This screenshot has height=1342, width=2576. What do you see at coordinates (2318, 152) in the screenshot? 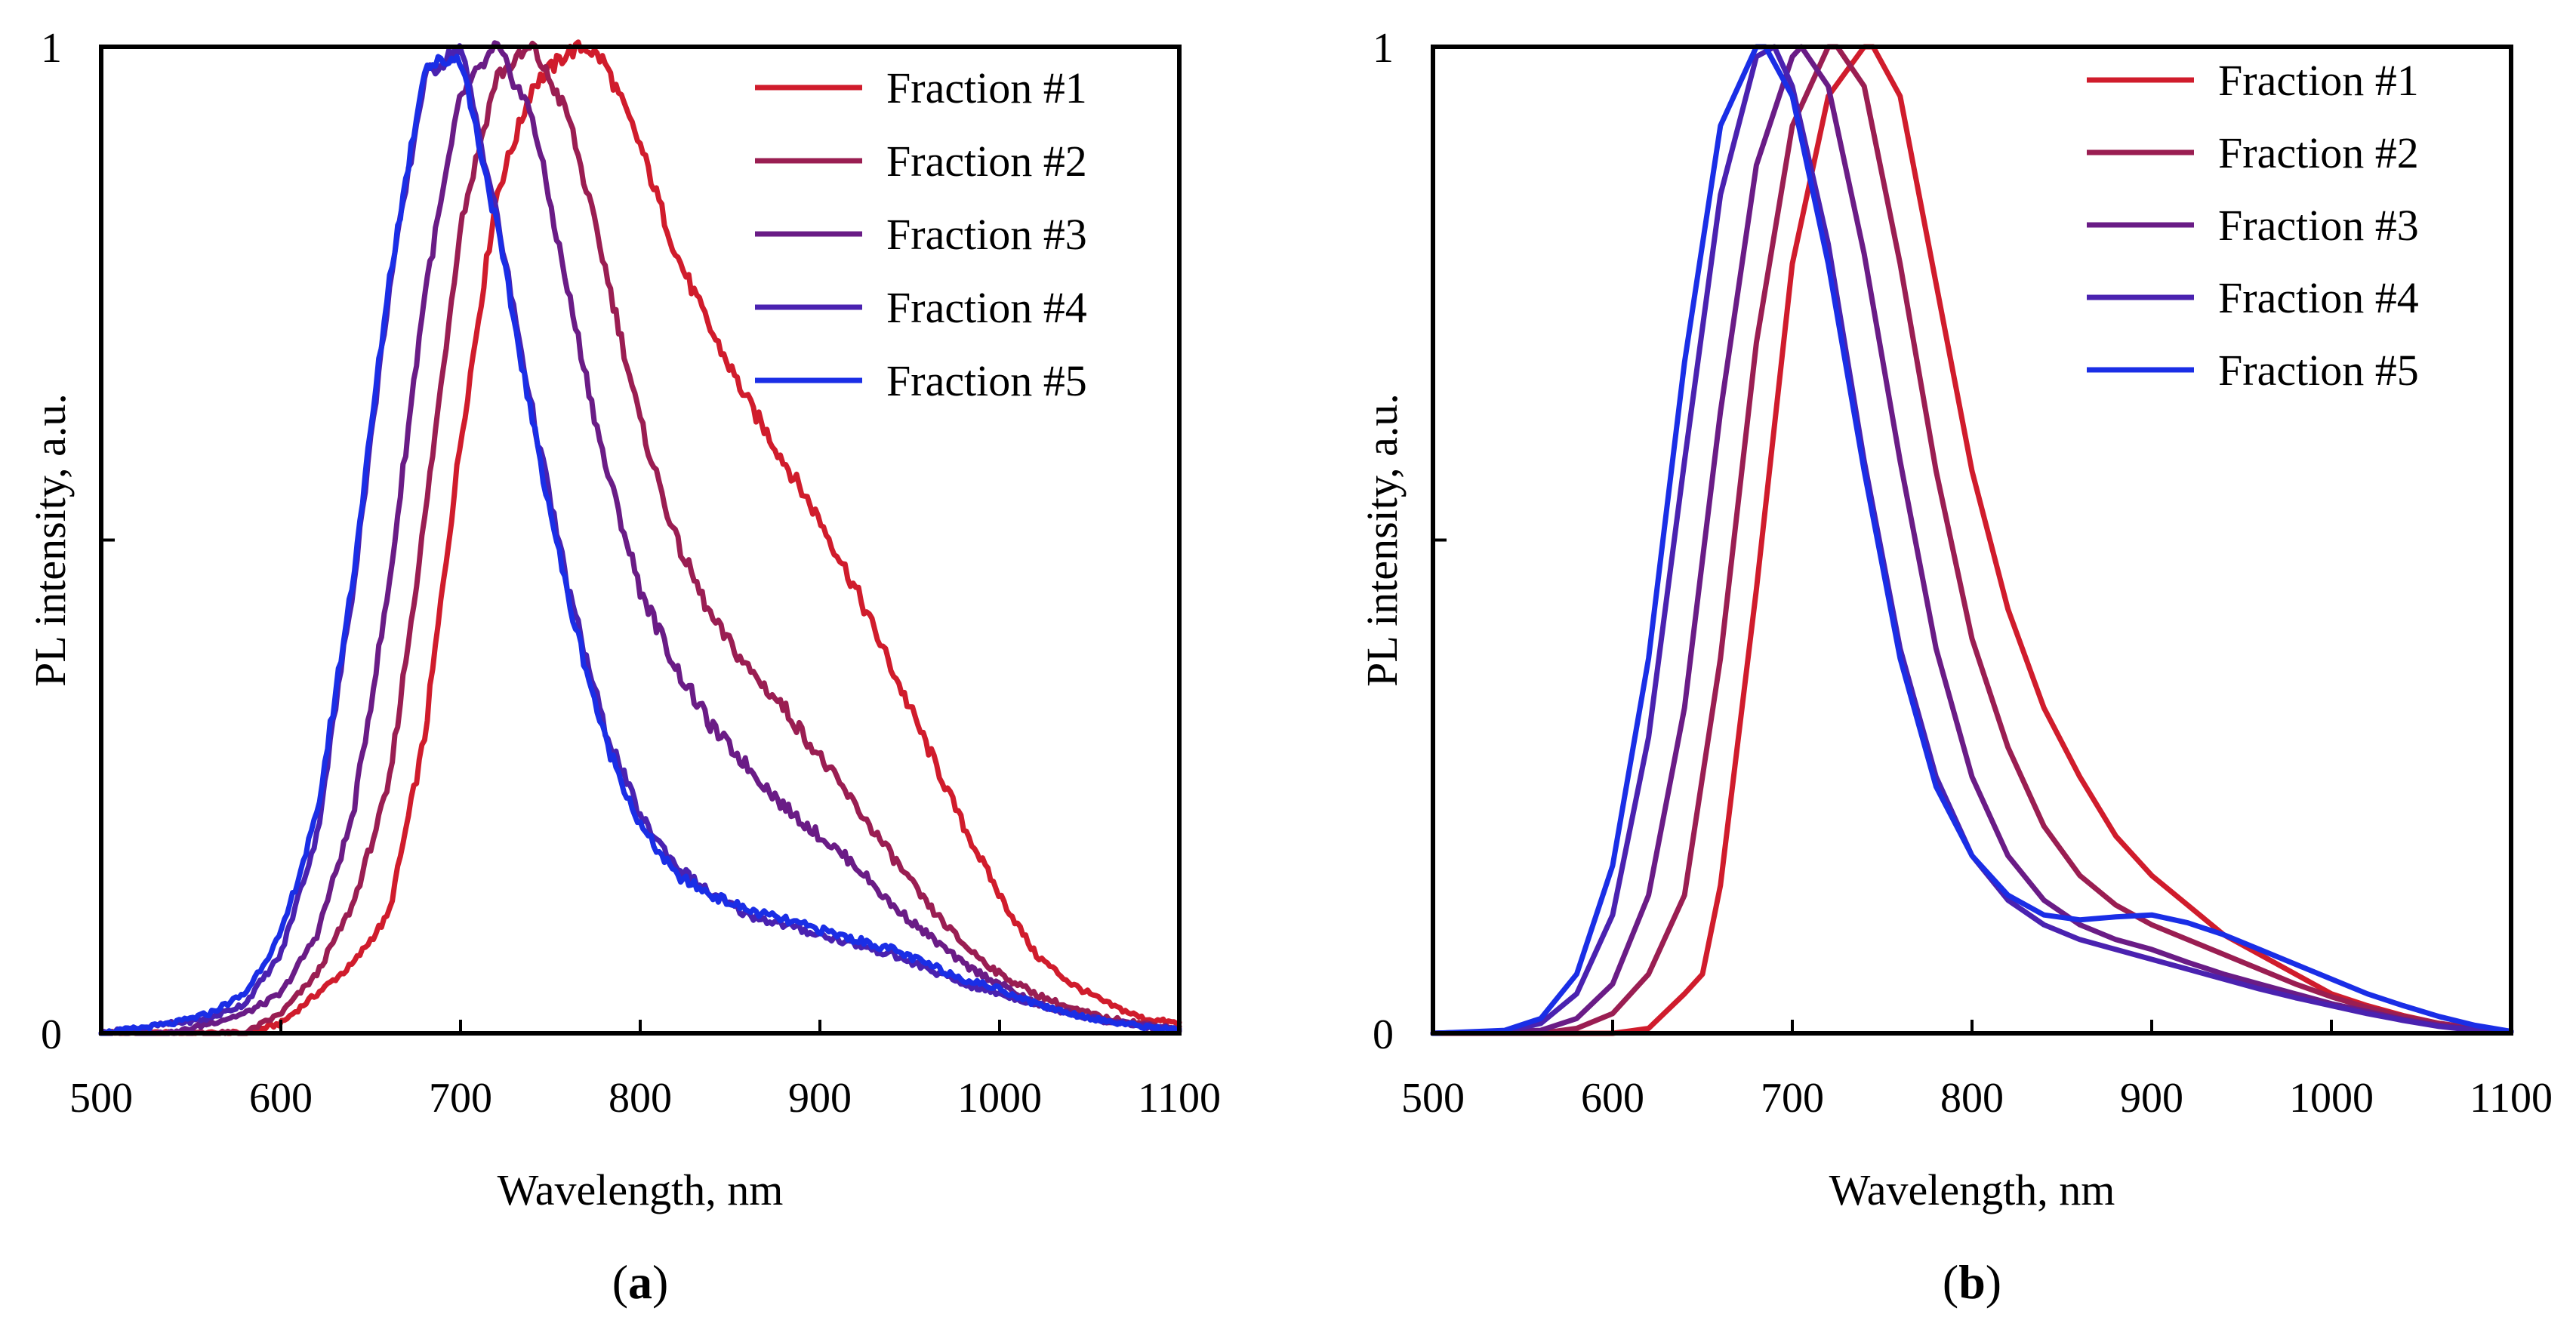
I see `legend-label-b-2: Fraction #2` at bounding box center [2318, 152].